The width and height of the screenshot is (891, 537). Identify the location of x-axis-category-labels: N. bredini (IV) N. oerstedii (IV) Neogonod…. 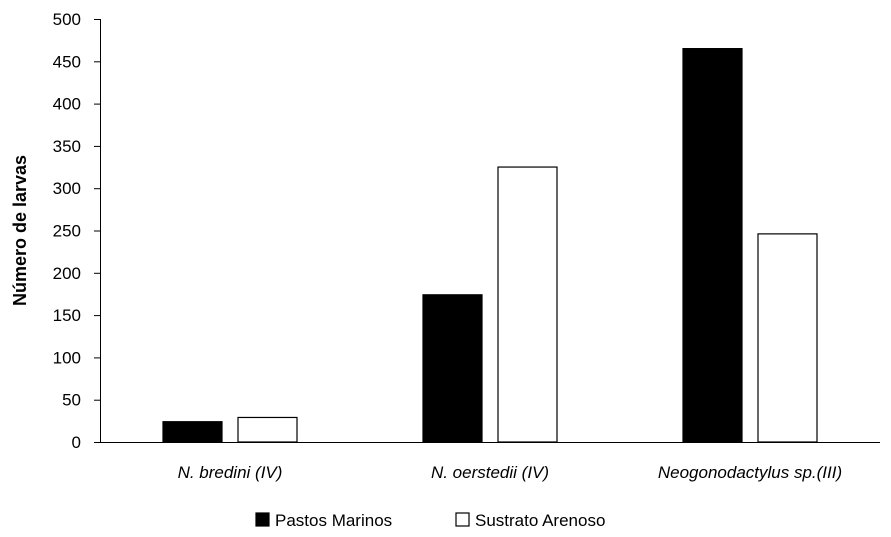
(510, 472).